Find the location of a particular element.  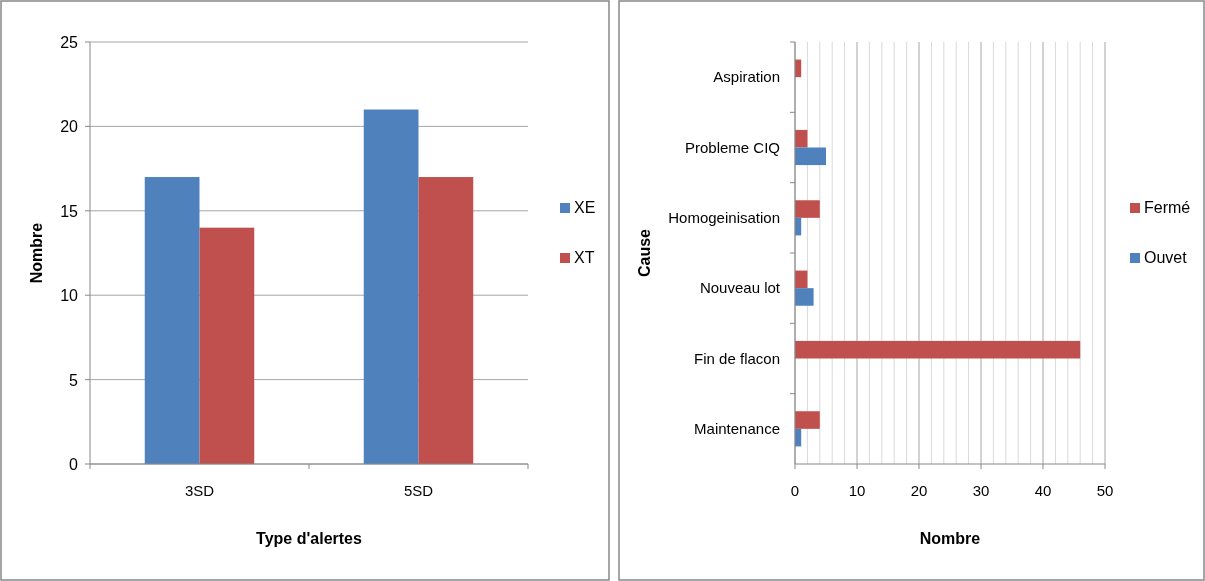

y-tick-label: 0 is located at coordinates (74, 464).